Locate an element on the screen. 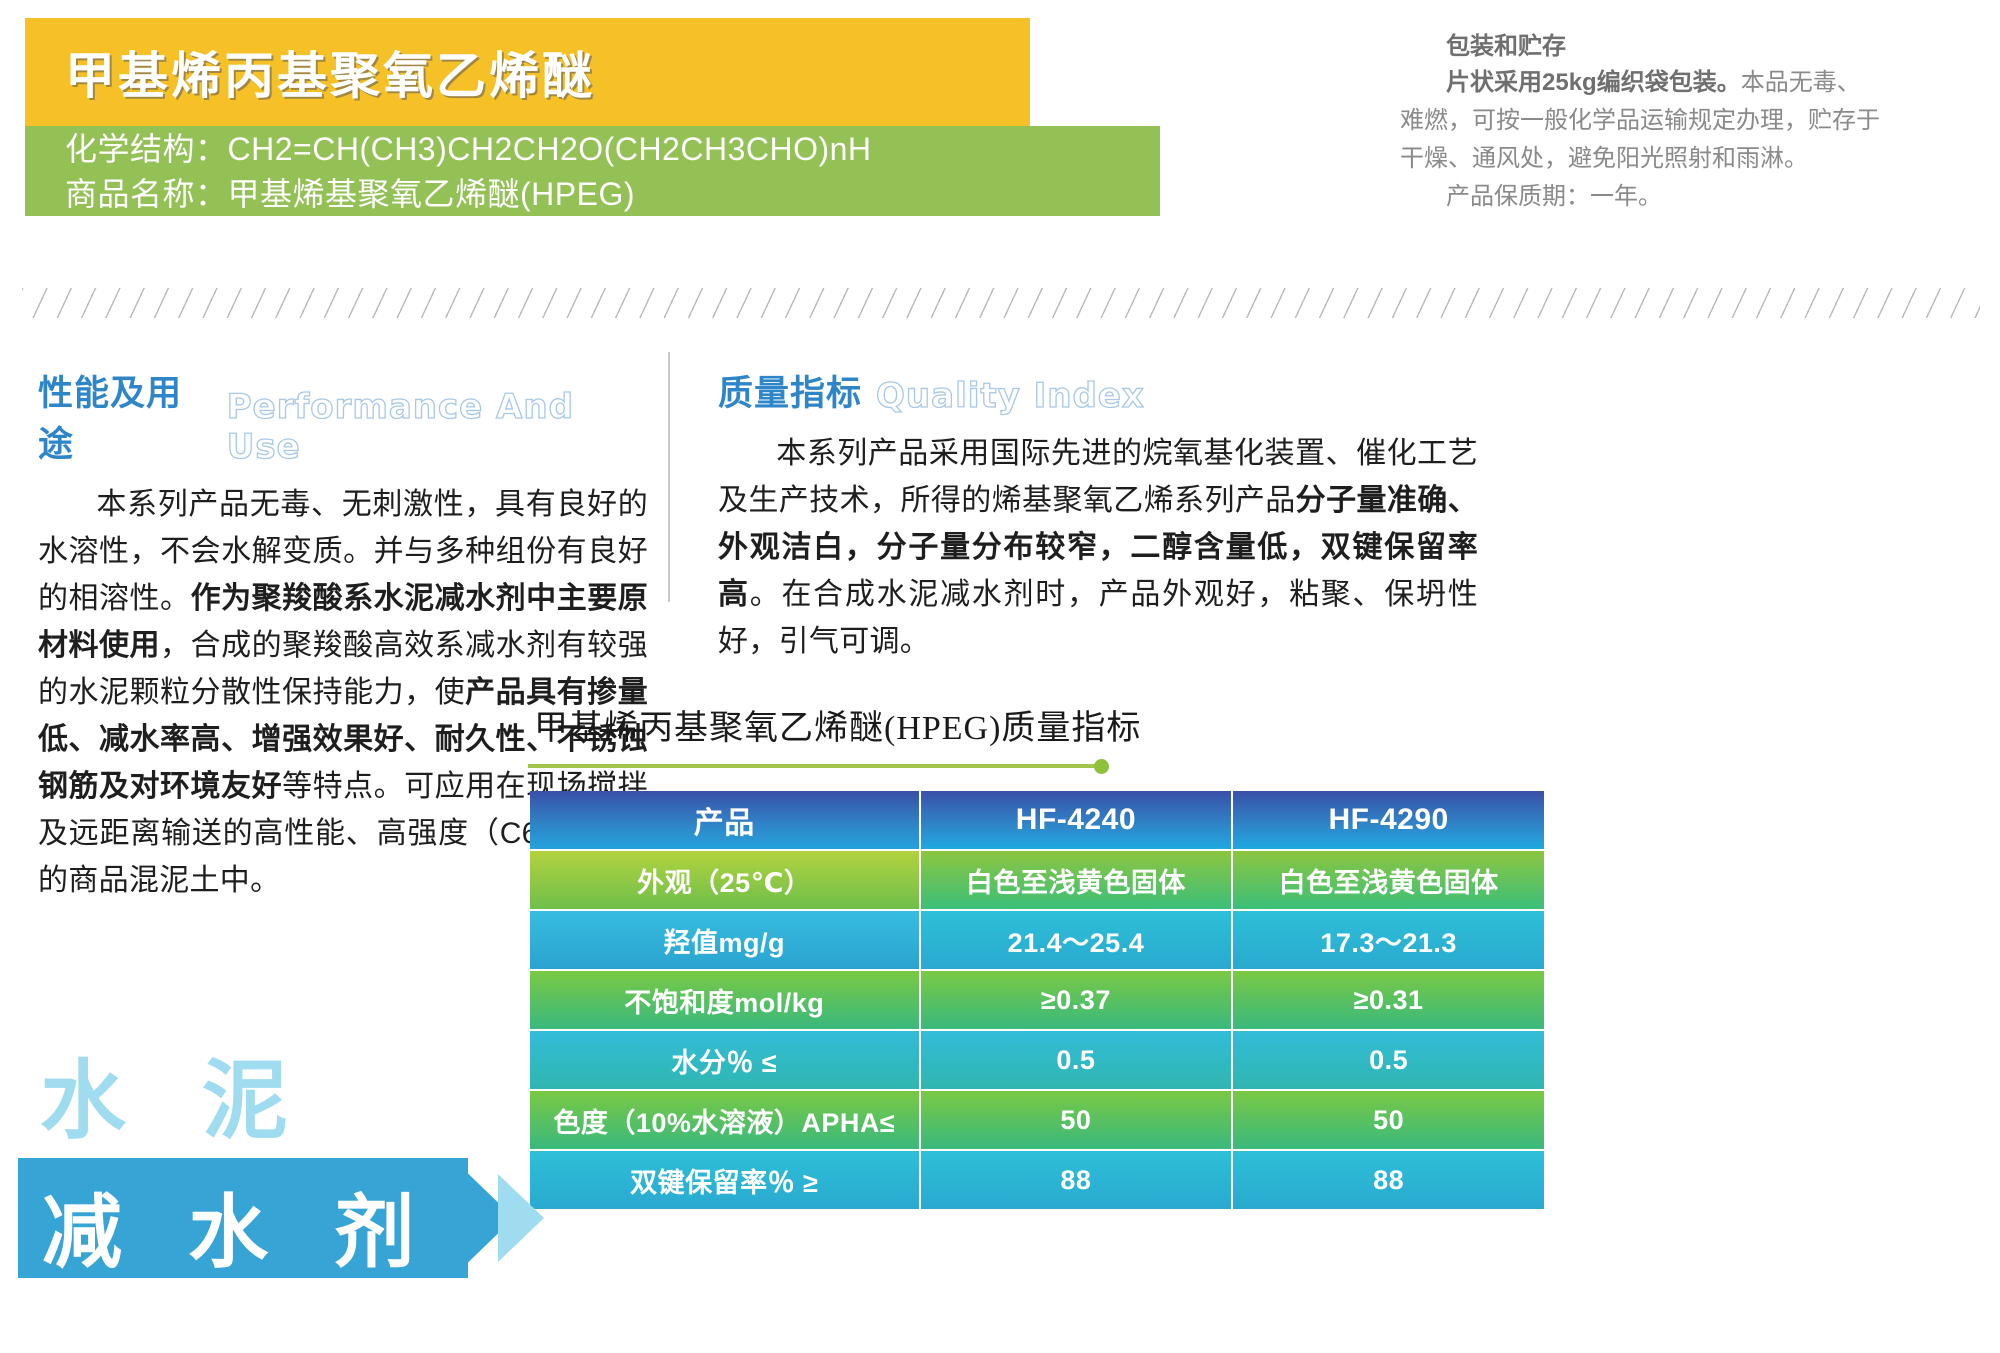  table-row: 双键保留率％ ≥ 88 88 is located at coordinates (1037, 1180).